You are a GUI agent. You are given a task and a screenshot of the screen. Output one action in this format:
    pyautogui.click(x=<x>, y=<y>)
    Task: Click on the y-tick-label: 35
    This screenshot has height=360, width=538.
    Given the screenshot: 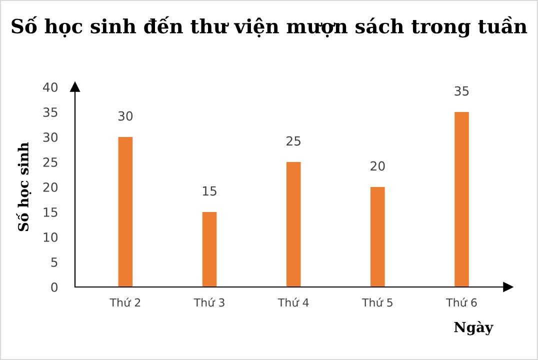 What is the action you would take?
    pyautogui.click(x=50, y=112)
    